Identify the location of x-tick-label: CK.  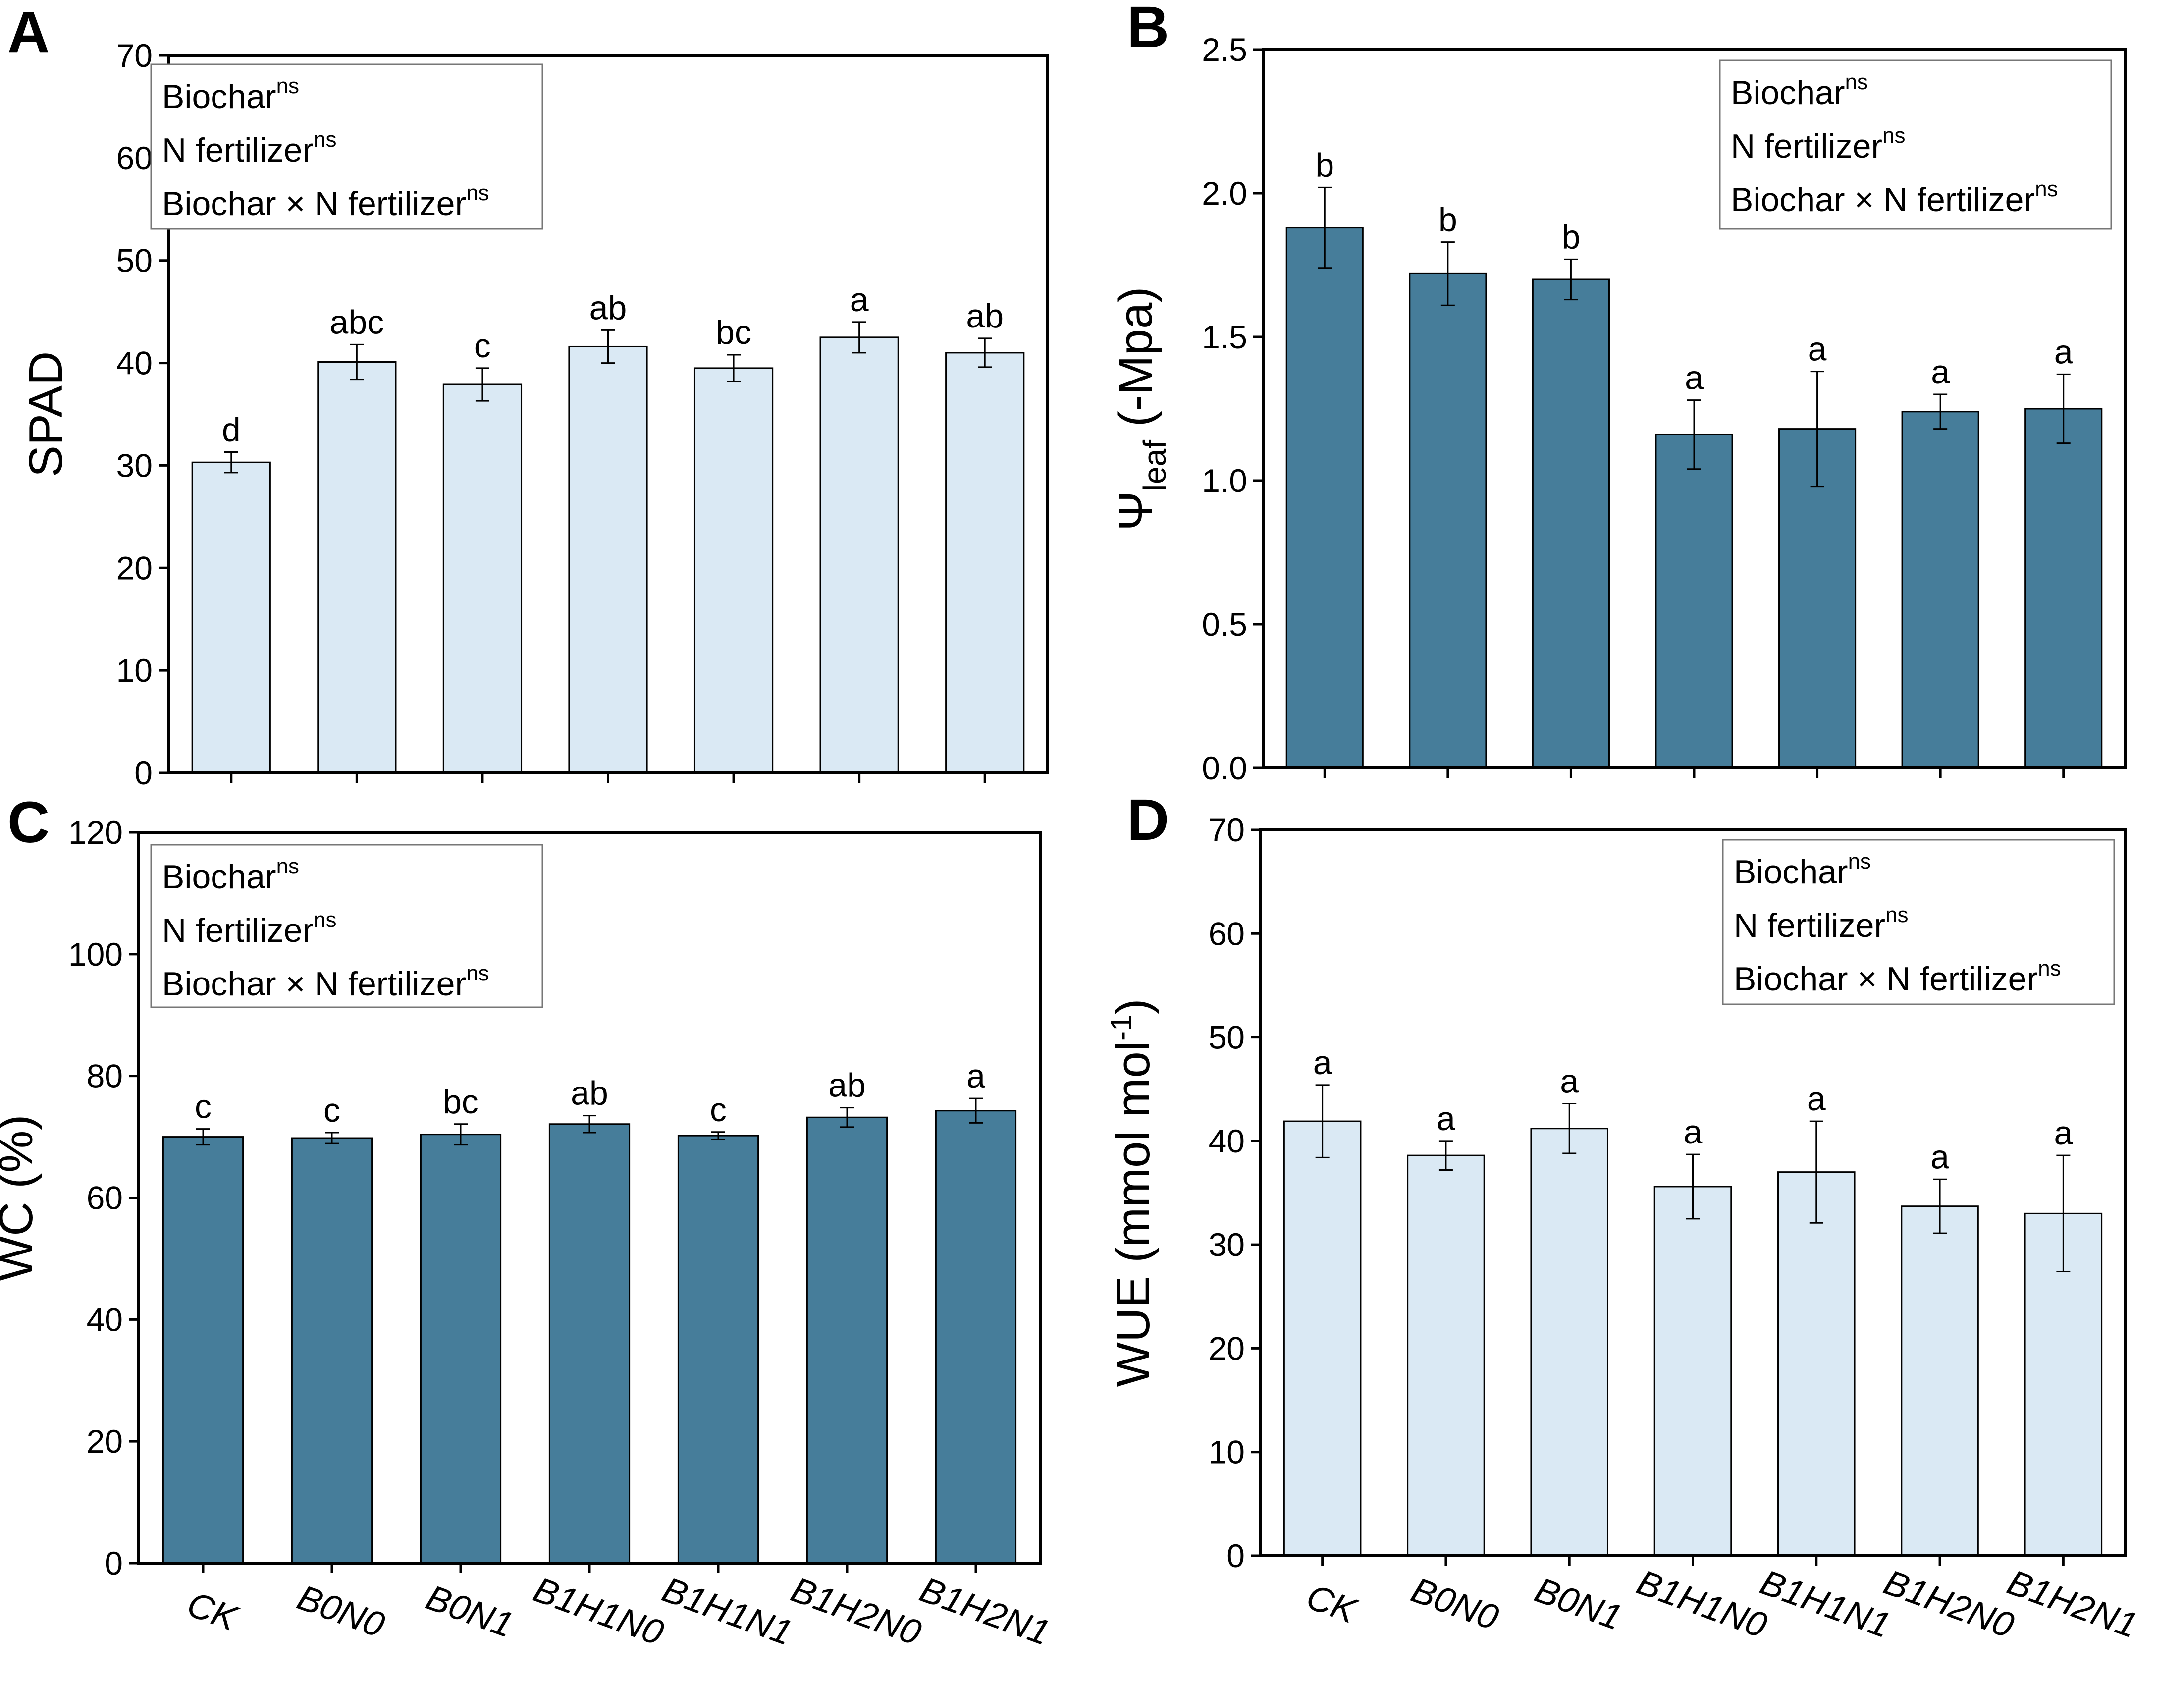
(213, 1611).